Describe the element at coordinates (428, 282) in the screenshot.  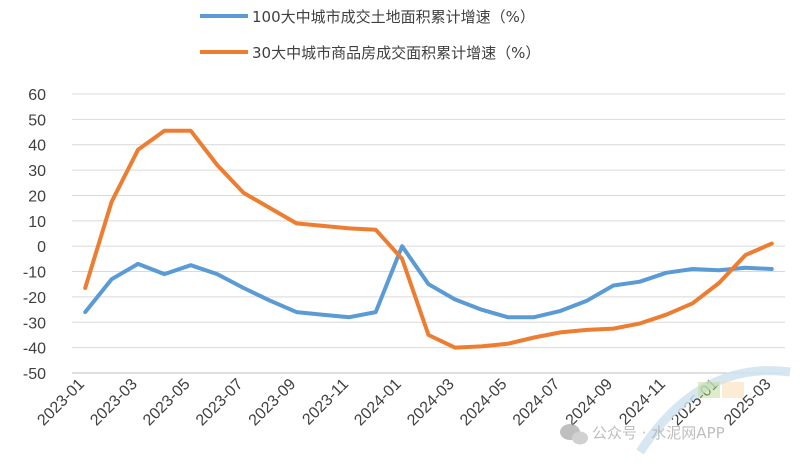
I see `series-line-land` at that location.